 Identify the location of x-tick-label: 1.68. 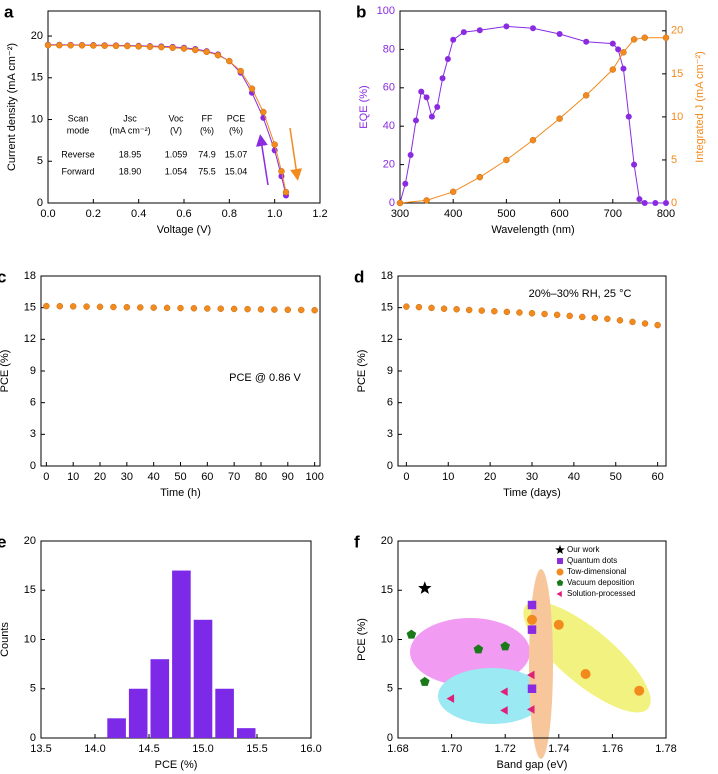
(397, 749).